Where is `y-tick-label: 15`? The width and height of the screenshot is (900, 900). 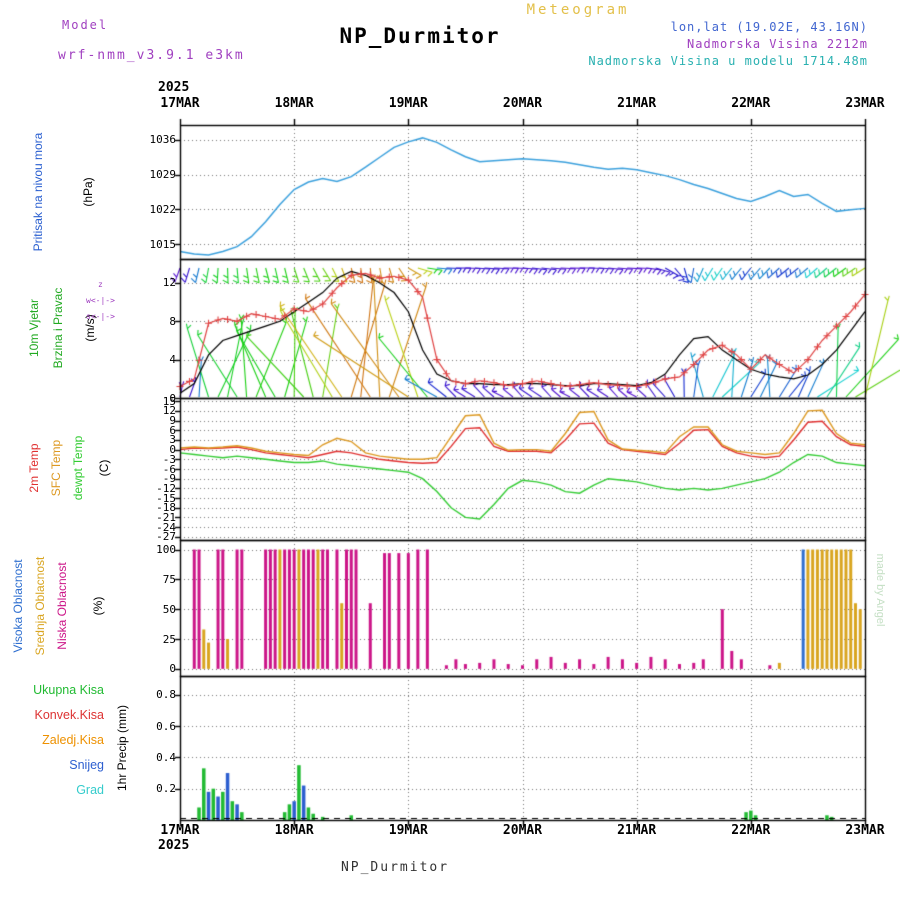 y-tick-label: 15 is located at coordinates (169, 401).